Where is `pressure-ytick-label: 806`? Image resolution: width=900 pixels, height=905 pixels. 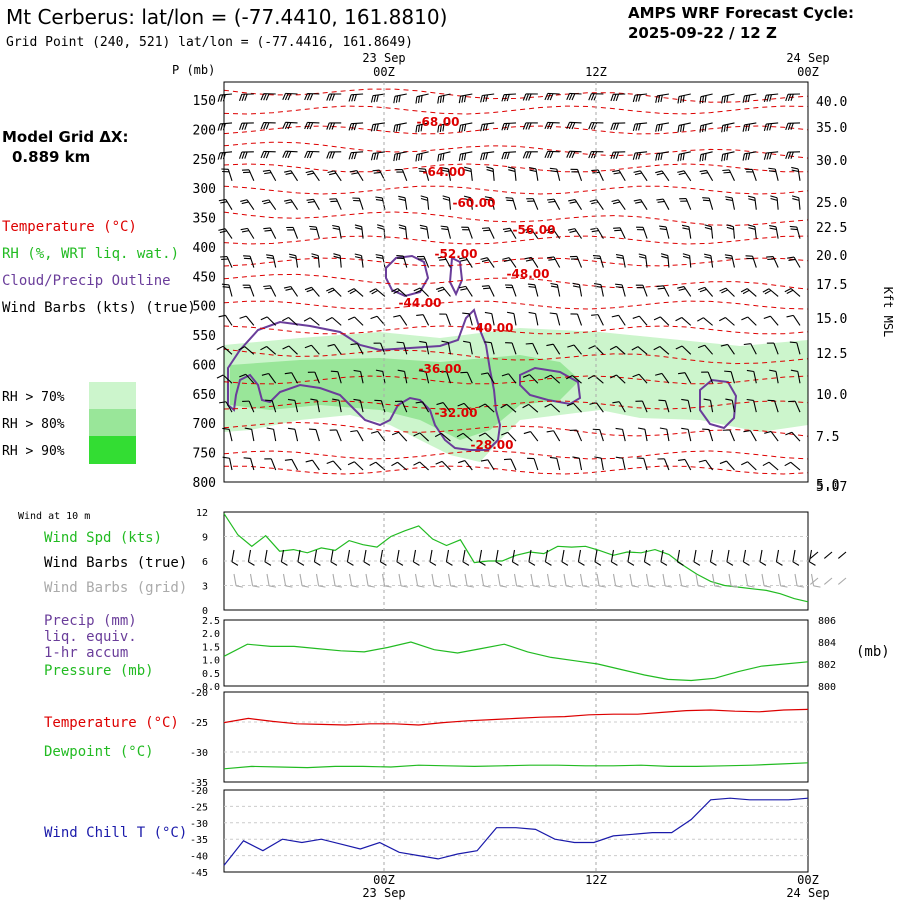 pressure-ytick-label: 806 is located at coordinates (827, 621).